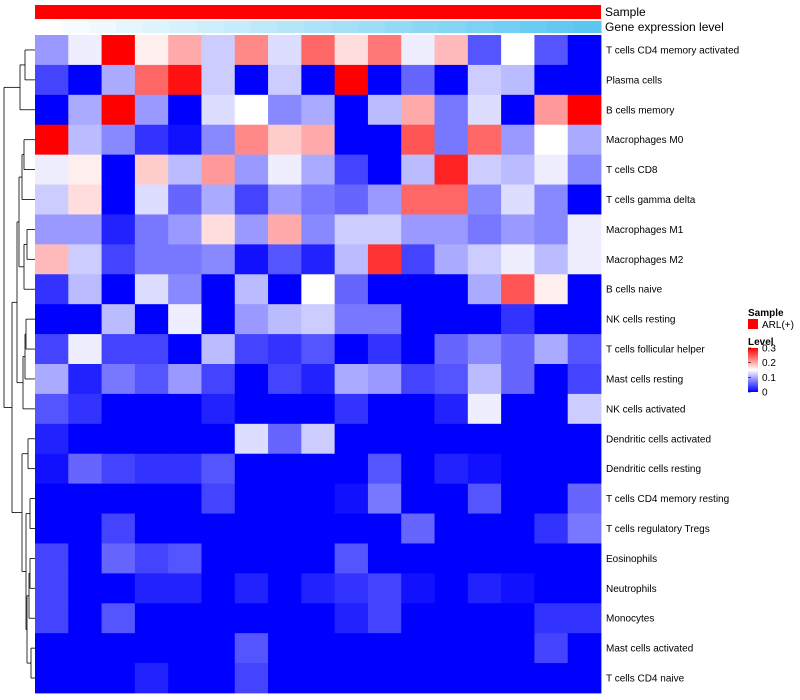 This screenshot has height=700, width=800. I want to click on row-label: T cells regulatory Tregs, so click(658, 529).